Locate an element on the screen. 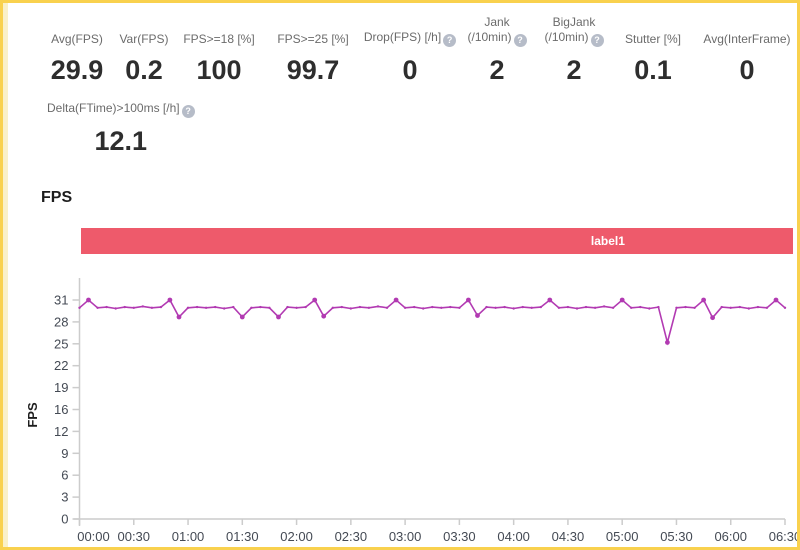 The image size is (800, 550). stat-label-text: Delta(FTime)>100ms [/h]? is located at coordinates (121, 109).